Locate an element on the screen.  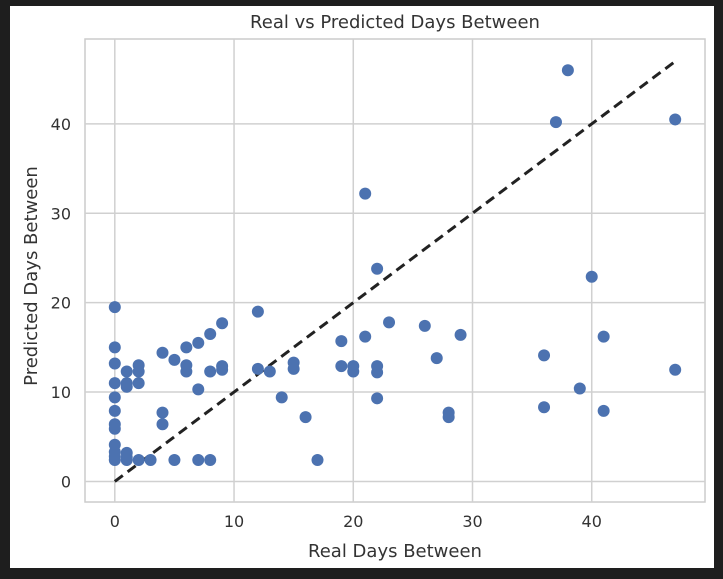
y-tick-label: 10 is located at coordinates (61, 392).